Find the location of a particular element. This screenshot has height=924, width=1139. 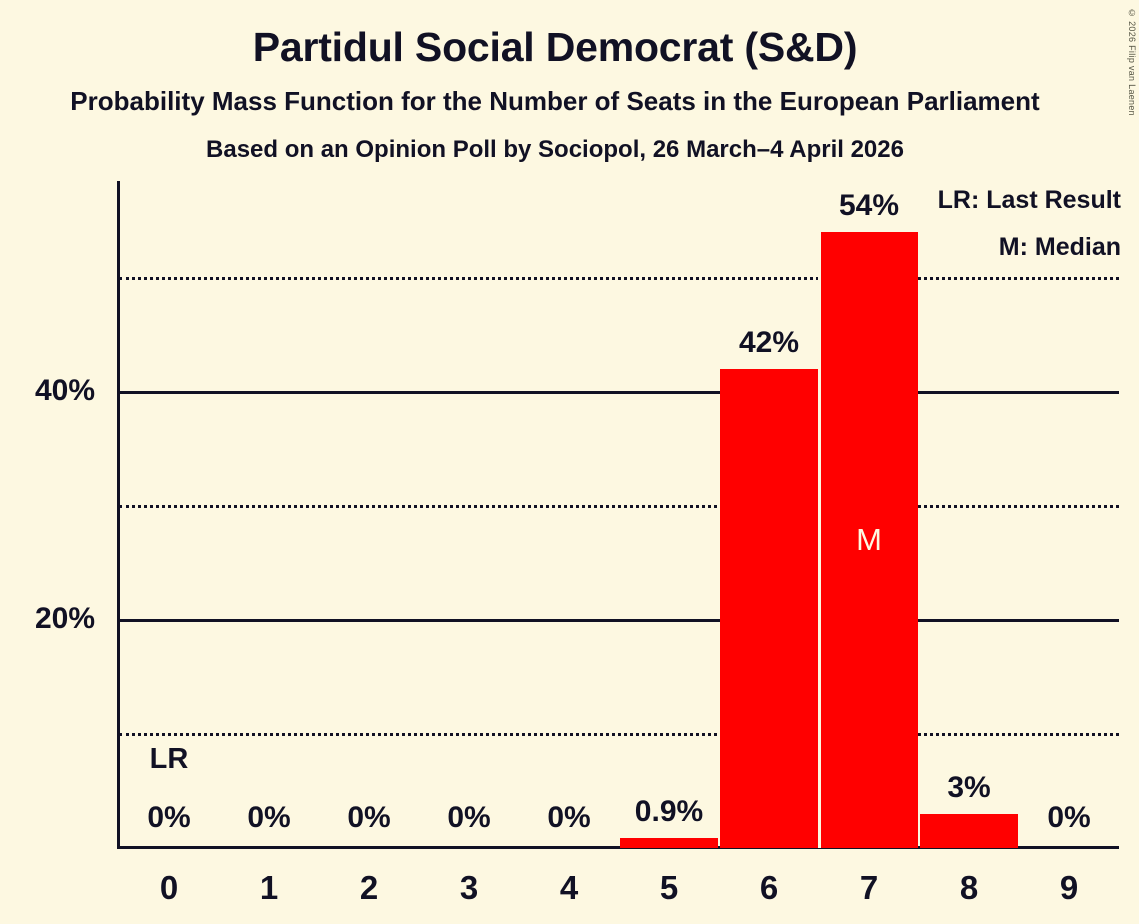

last-result-marker: LR is located at coordinates (169, 759).